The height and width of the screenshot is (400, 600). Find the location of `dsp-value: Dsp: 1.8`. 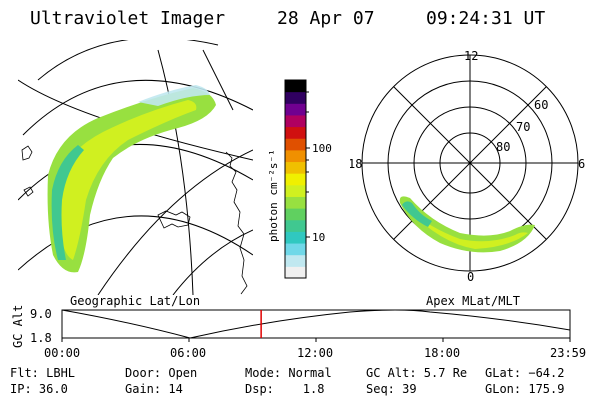

dsp-value: Dsp: 1.8 is located at coordinates (285, 389).